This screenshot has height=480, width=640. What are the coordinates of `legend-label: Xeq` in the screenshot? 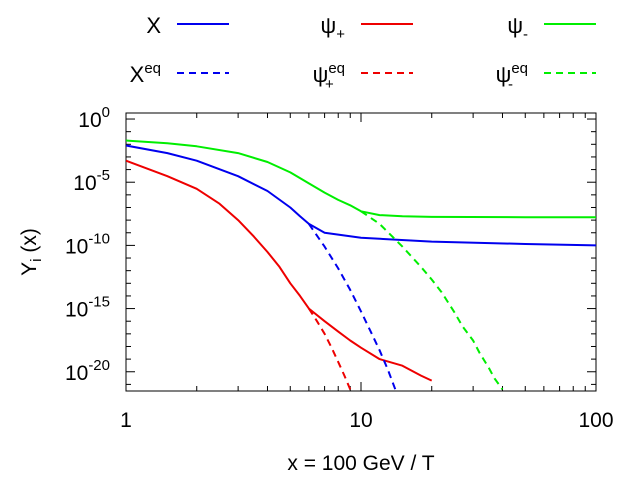 It's located at (145, 73).